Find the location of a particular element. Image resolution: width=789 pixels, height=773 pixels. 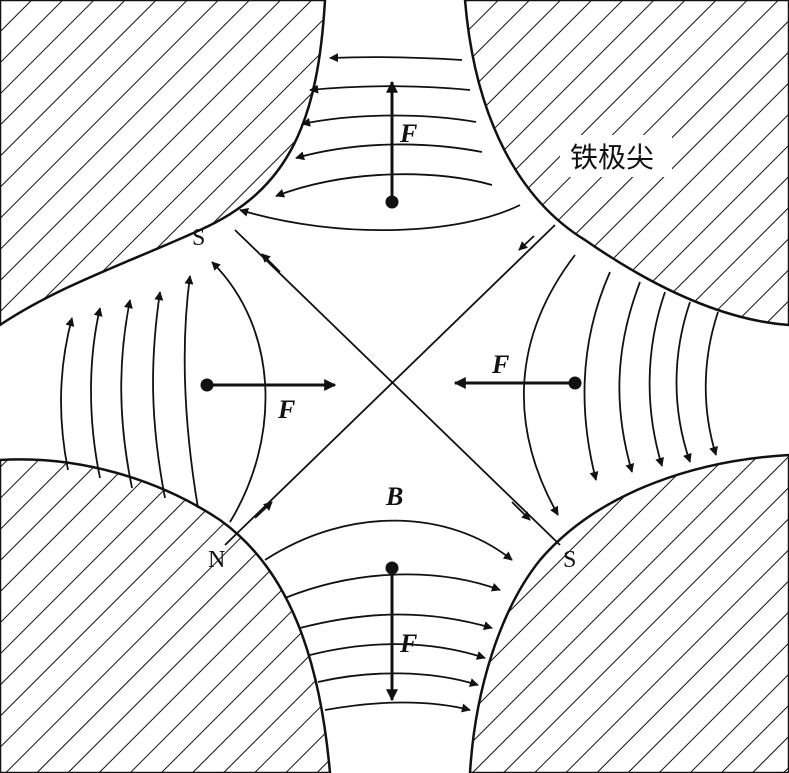

field-lines-bottom is located at coordinates (388, 616).